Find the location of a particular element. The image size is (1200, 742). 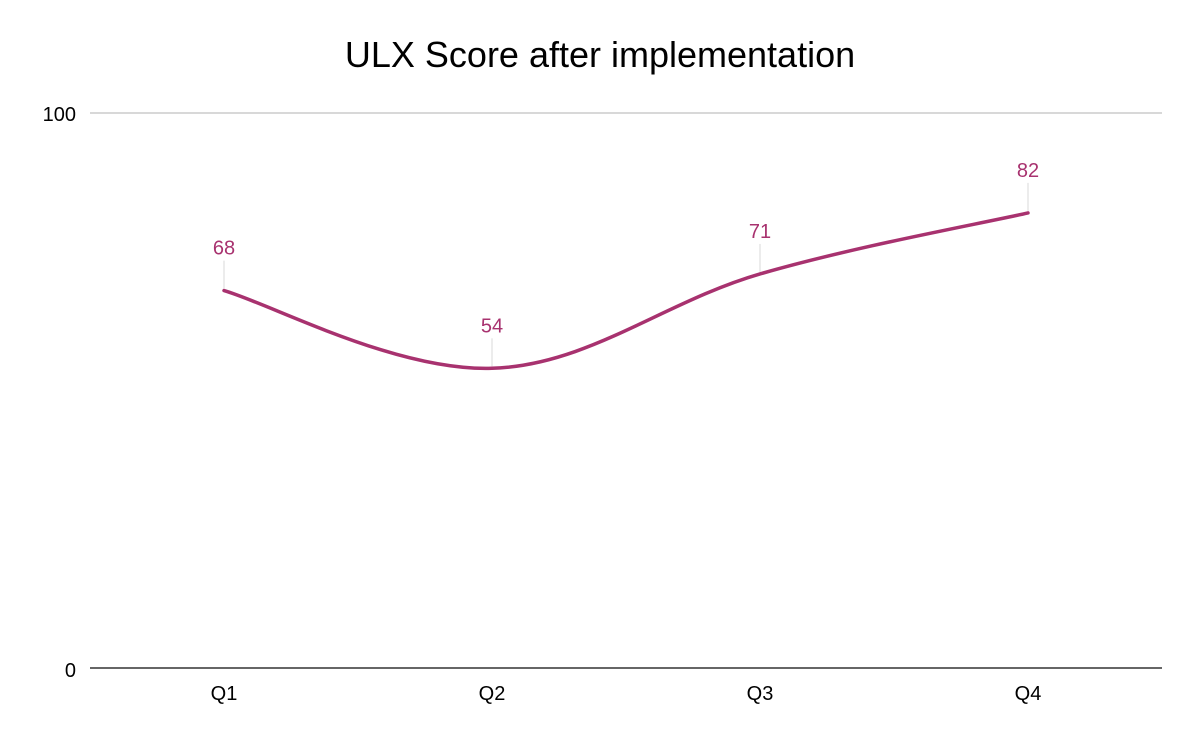

x-tick-q4: Q4 is located at coordinates (1028, 694).